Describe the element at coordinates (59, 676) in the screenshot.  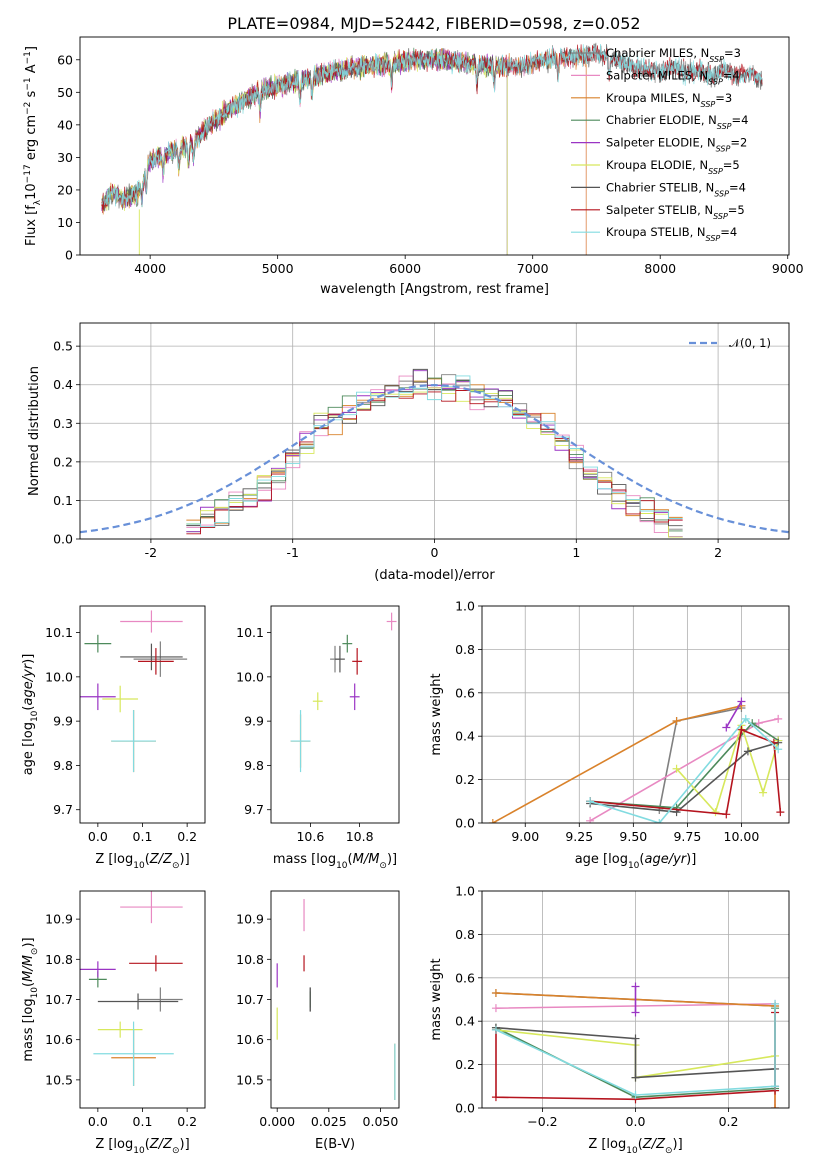
I see `y-tick-label: 10.0` at that location.